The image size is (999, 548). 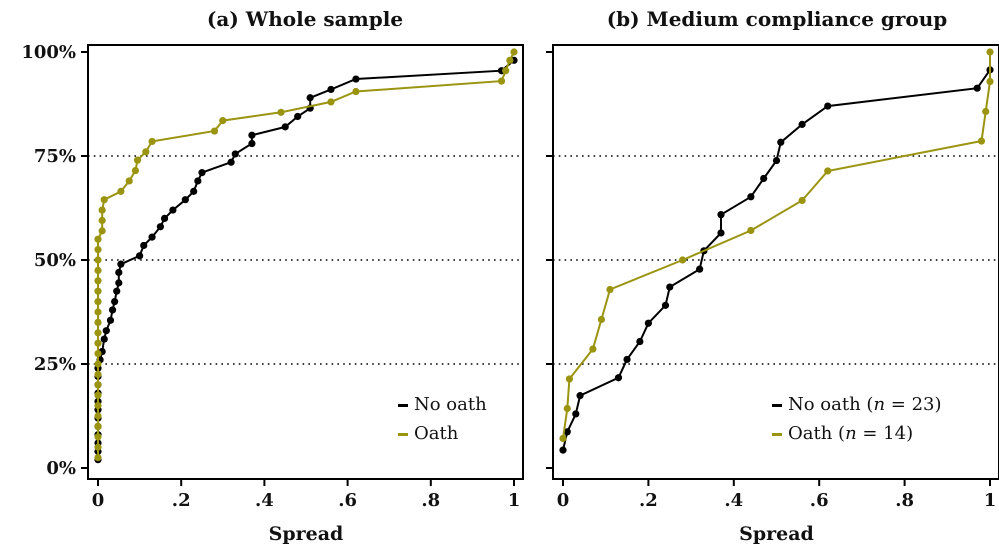 I want to click on x-axis-label: Spread, so click(x=306, y=534).